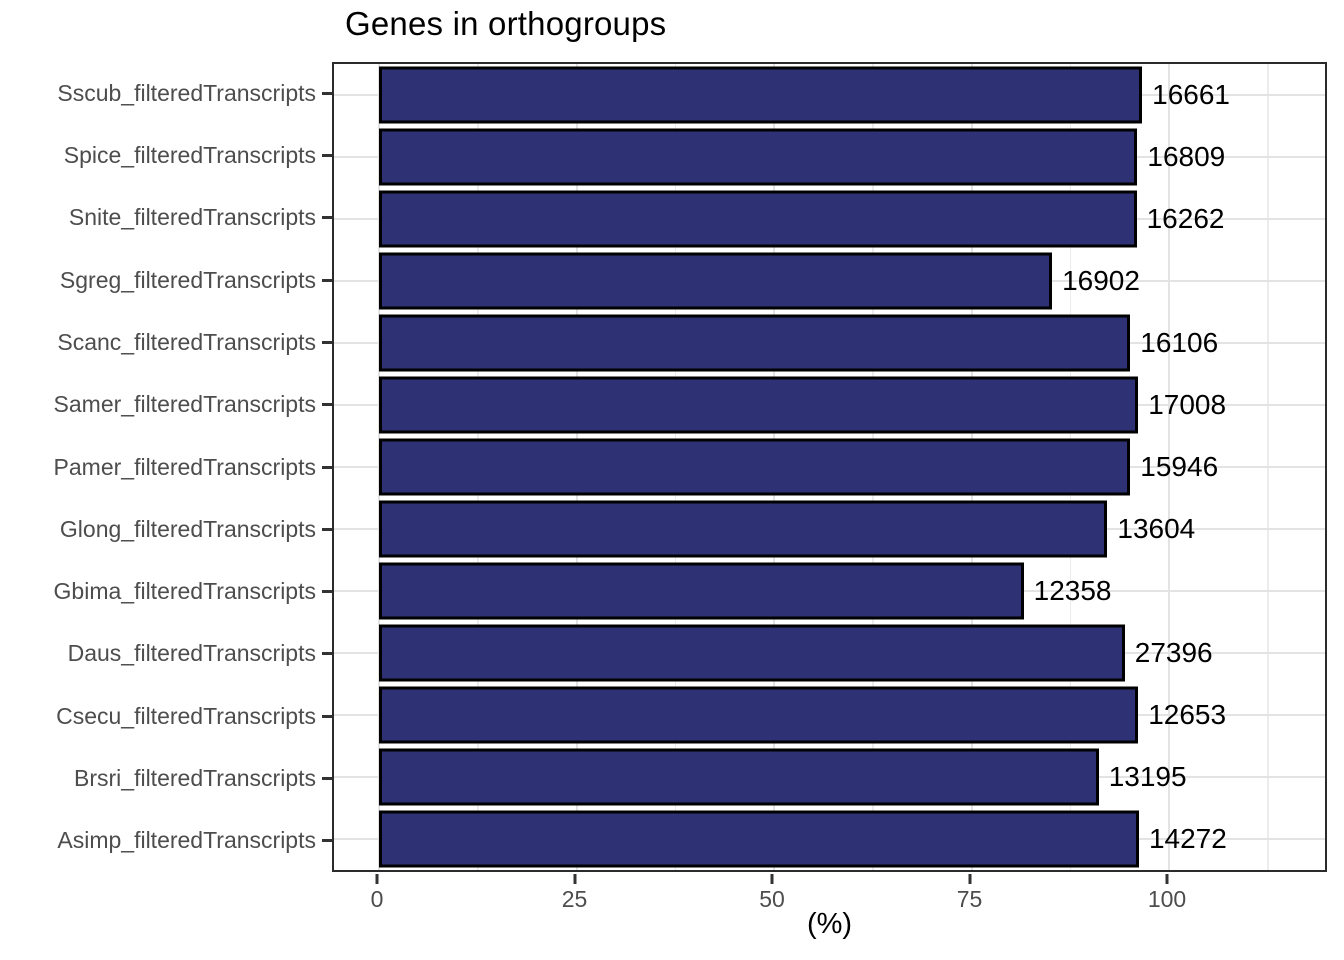 The height and width of the screenshot is (960, 1344). What do you see at coordinates (1179, 466) in the screenshot?
I see `bar-value-label: 15946` at bounding box center [1179, 466].